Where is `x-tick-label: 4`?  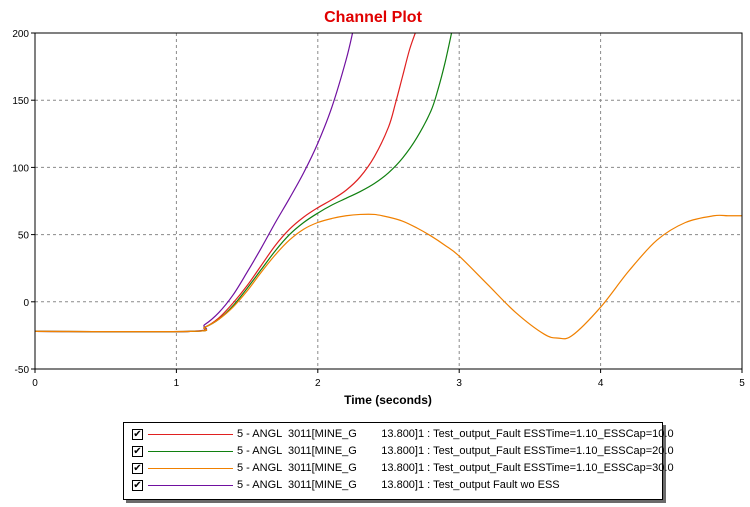
x-tick-label: 4 is located at coordinates (601, 383).